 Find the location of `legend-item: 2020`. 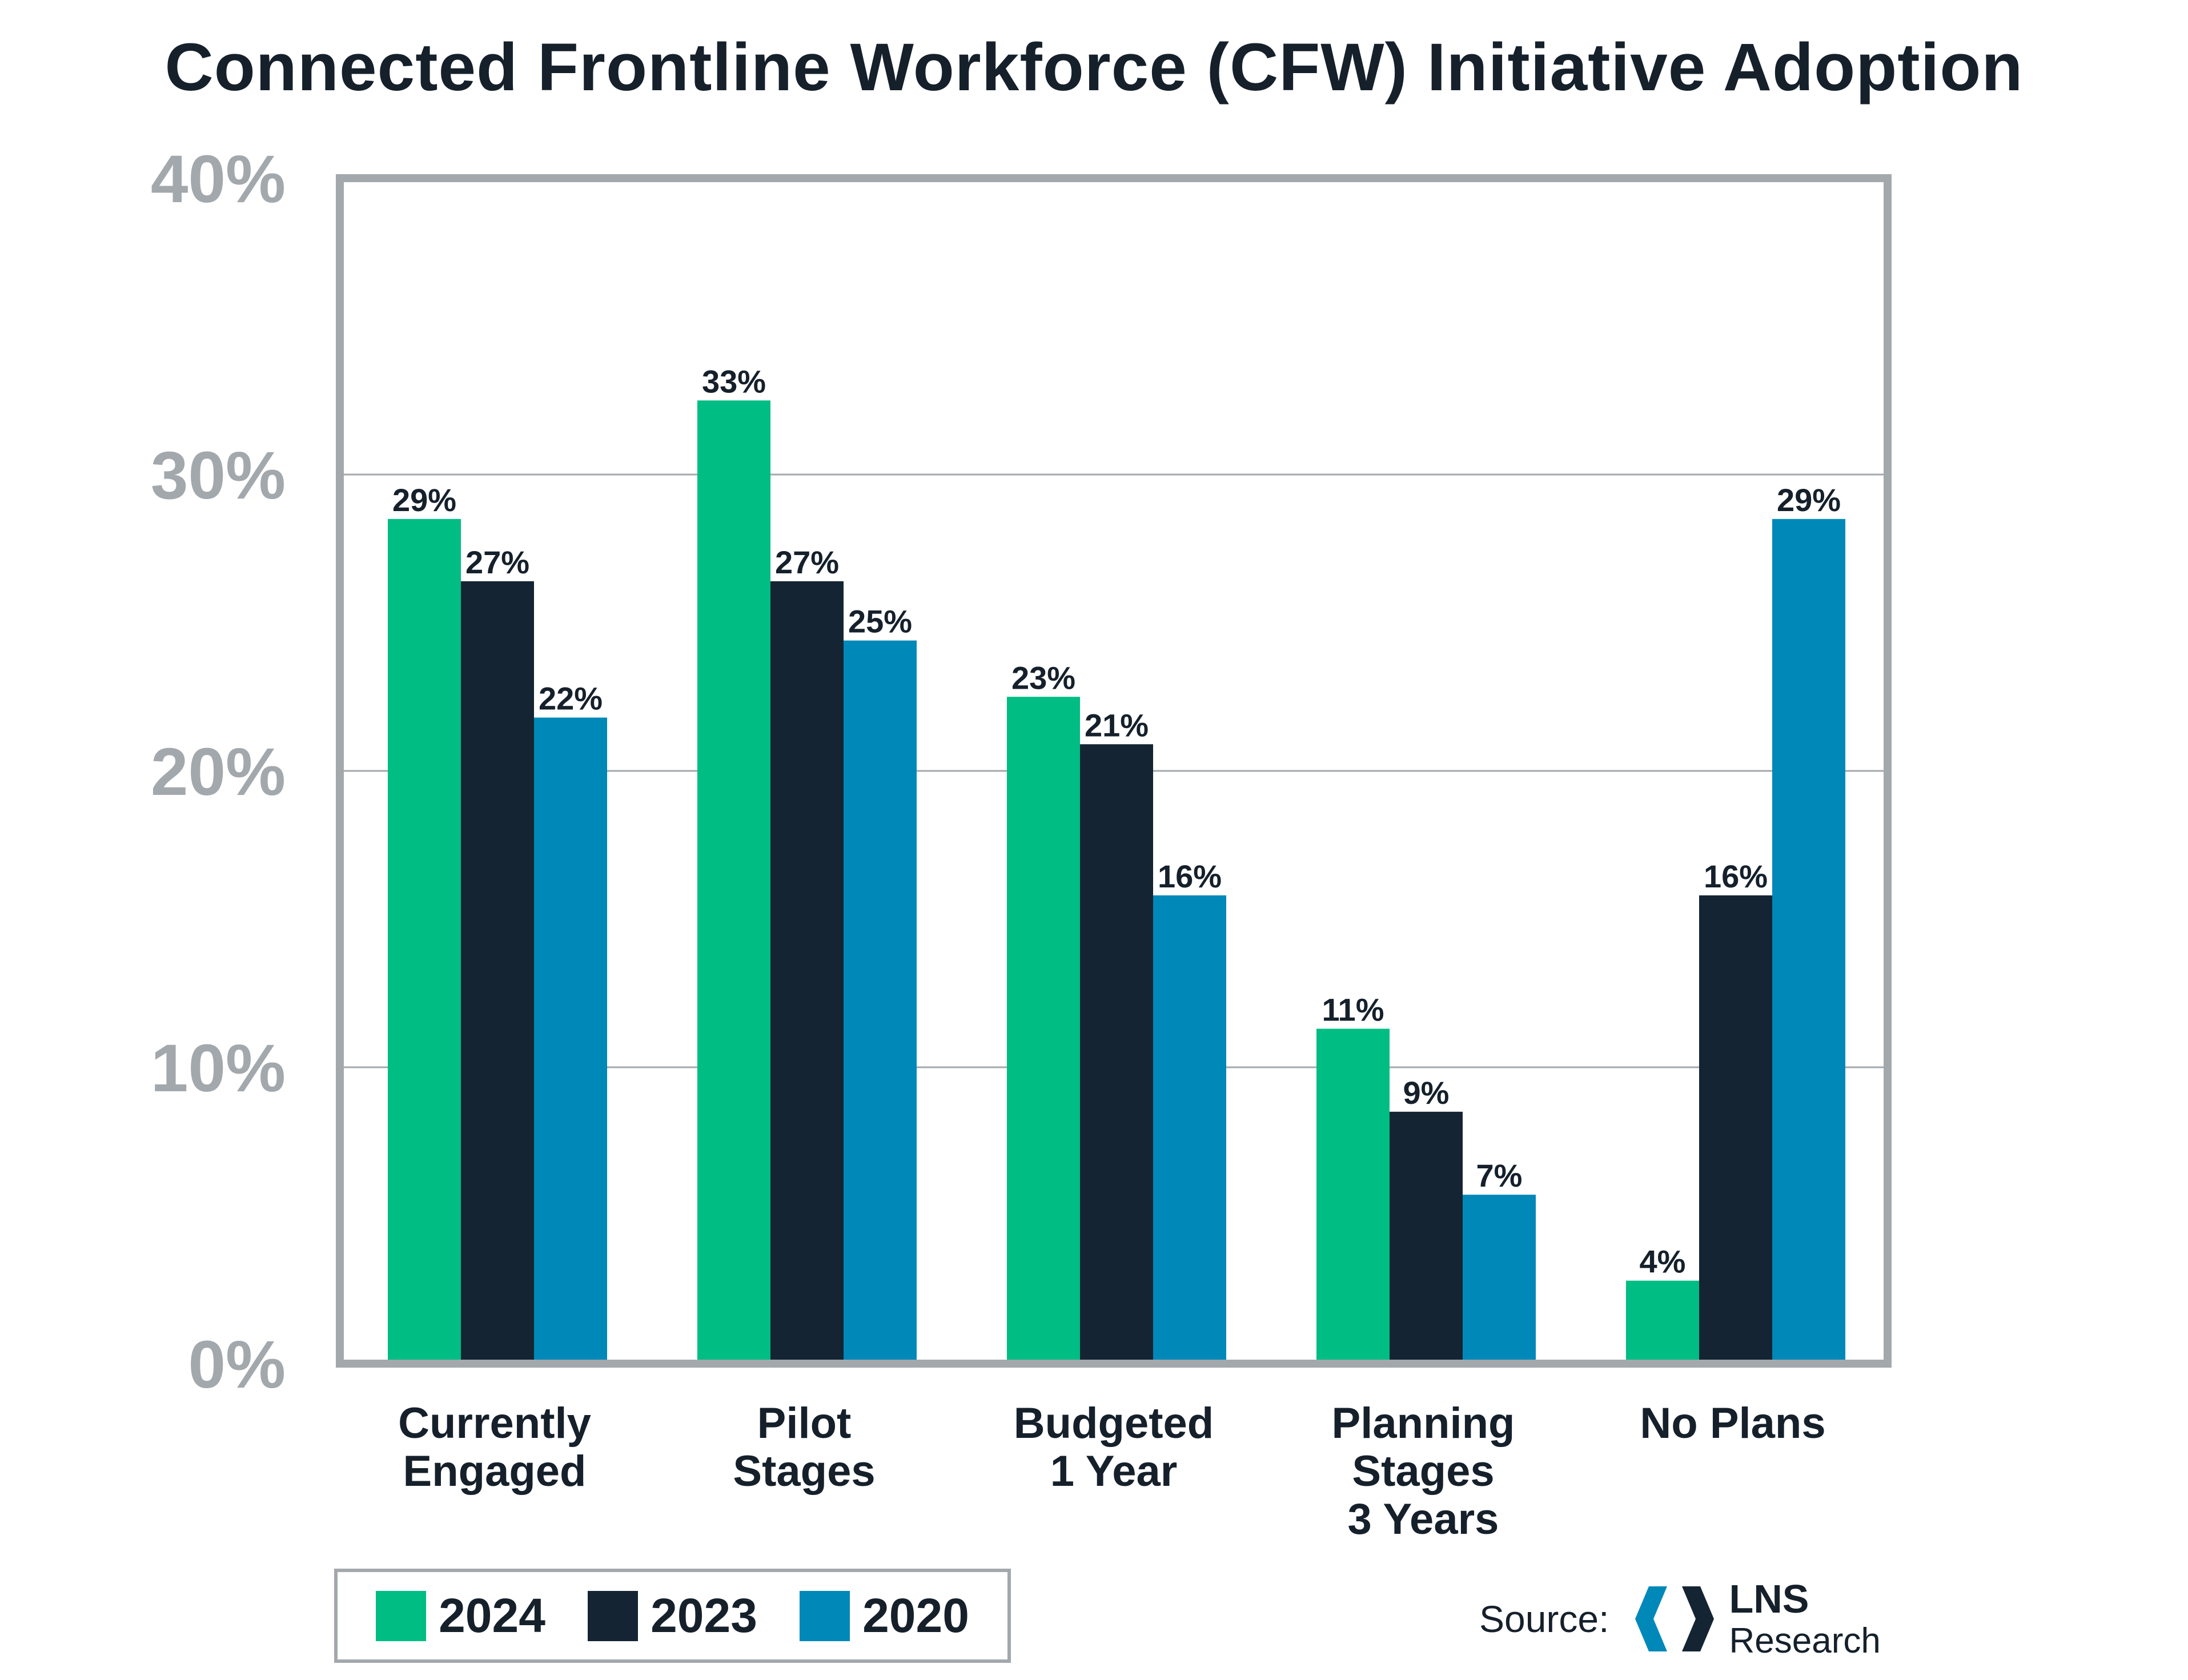

legend-item: 2020 is located at coordinates (885, 1615).